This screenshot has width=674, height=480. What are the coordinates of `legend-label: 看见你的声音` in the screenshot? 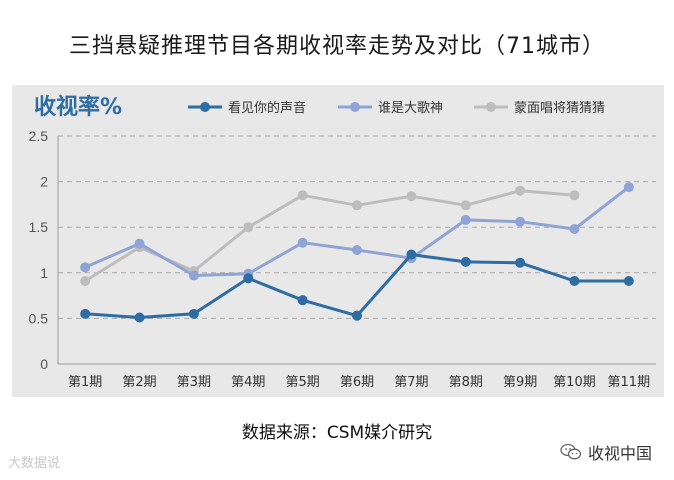 It's located at (267, 108).